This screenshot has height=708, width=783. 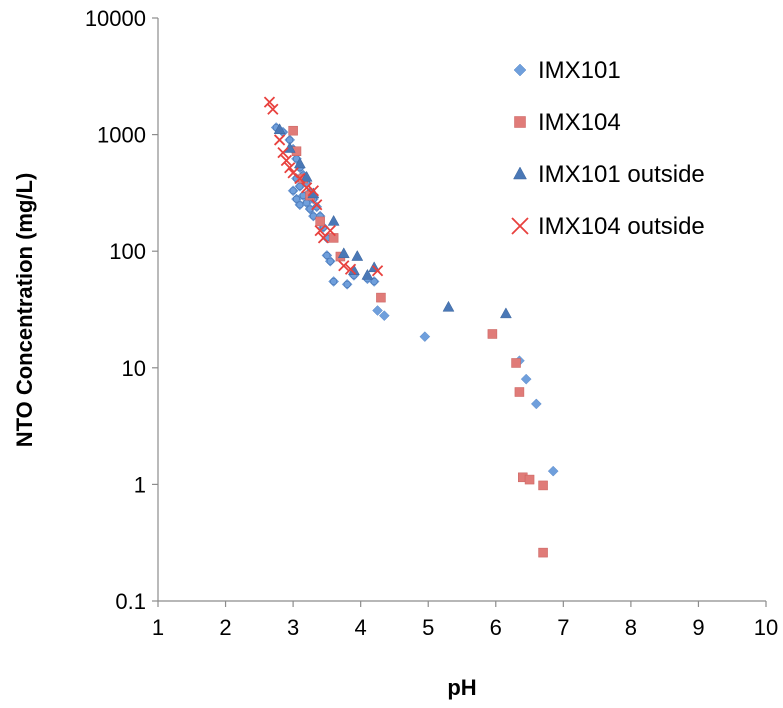 I want to click on legend-label: IMX104 outside, so click(x=621, y=226).